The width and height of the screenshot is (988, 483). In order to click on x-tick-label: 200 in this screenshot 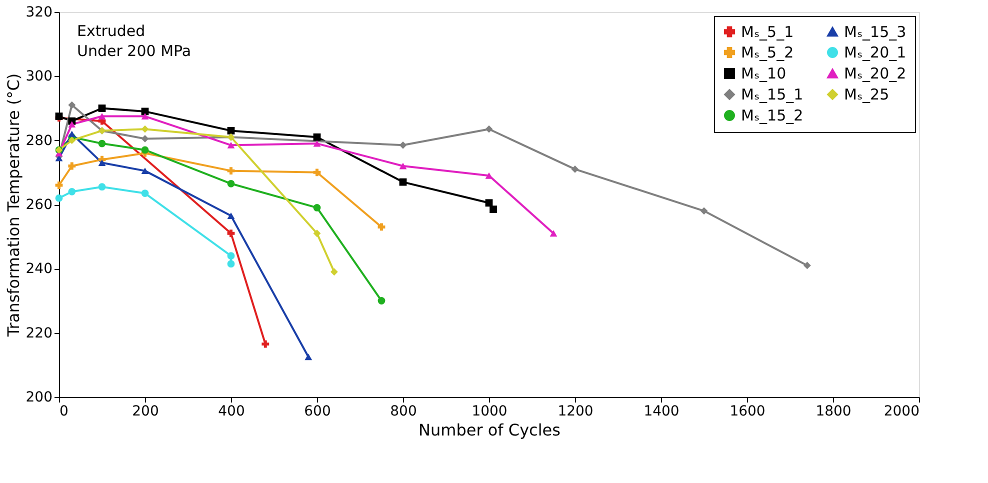, I will do `click(145, 412)`.